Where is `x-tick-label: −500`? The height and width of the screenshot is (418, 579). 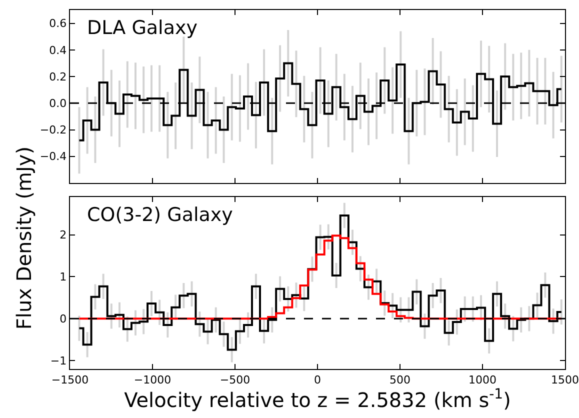
x-tick-label: −500 is located at coordinates (235, 379).